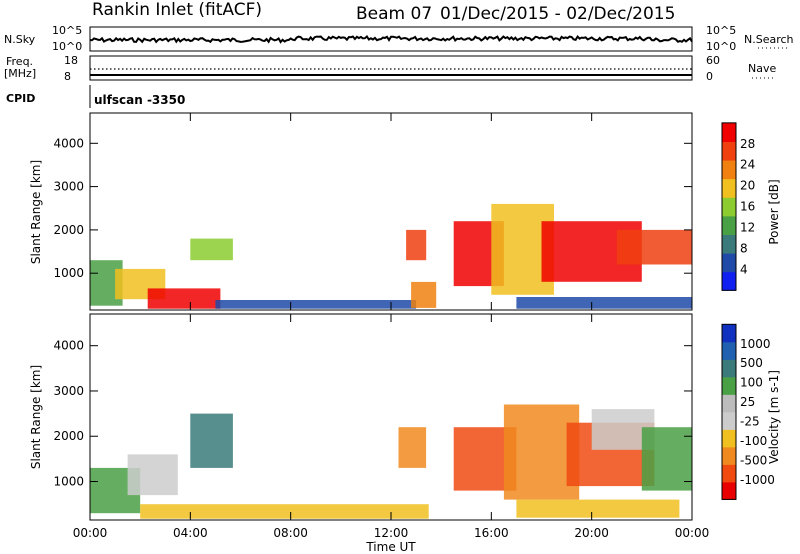 Image resolution: width=800 pixels, height=554 pixels. What do you see at coordinates (774, 417) in the screenshot?
I see `velocity-colorbar-label: Velocity [m s-1]` at bounding box center [774, 417].